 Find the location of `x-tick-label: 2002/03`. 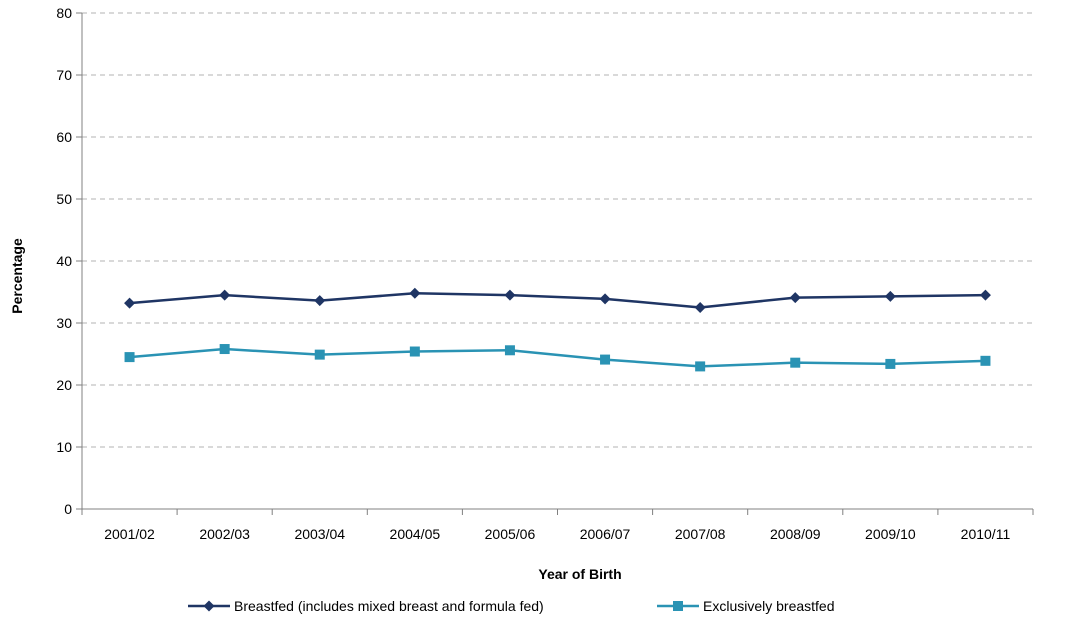

x-tick-label: 2002/03 is located at coordinates (224, 534).